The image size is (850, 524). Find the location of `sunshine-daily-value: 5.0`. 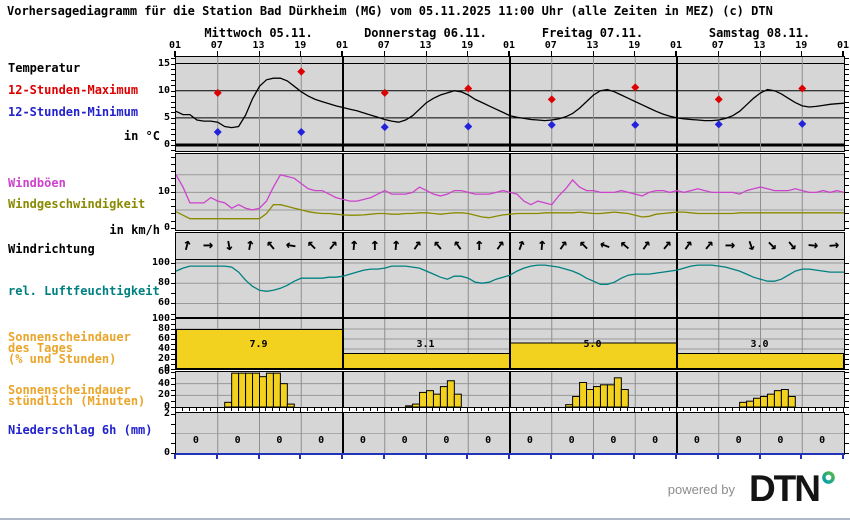

sunshine-daily-value: 5.0 is located at coordinates (592, 344).